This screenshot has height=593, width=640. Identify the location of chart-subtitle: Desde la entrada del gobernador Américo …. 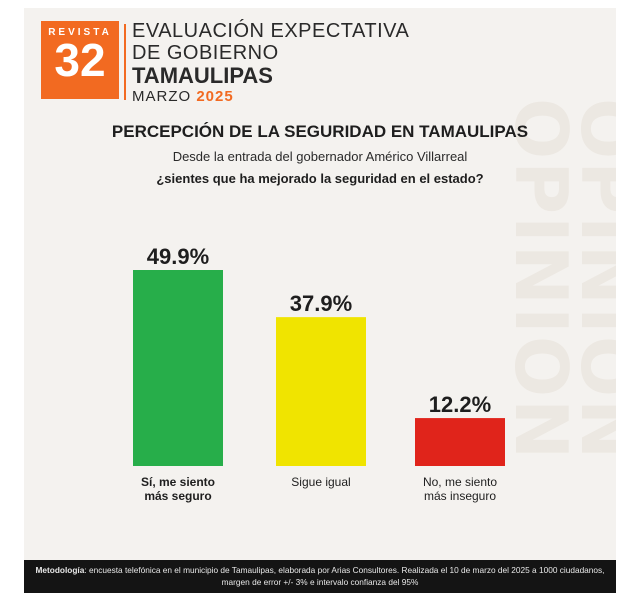
(320, 156).